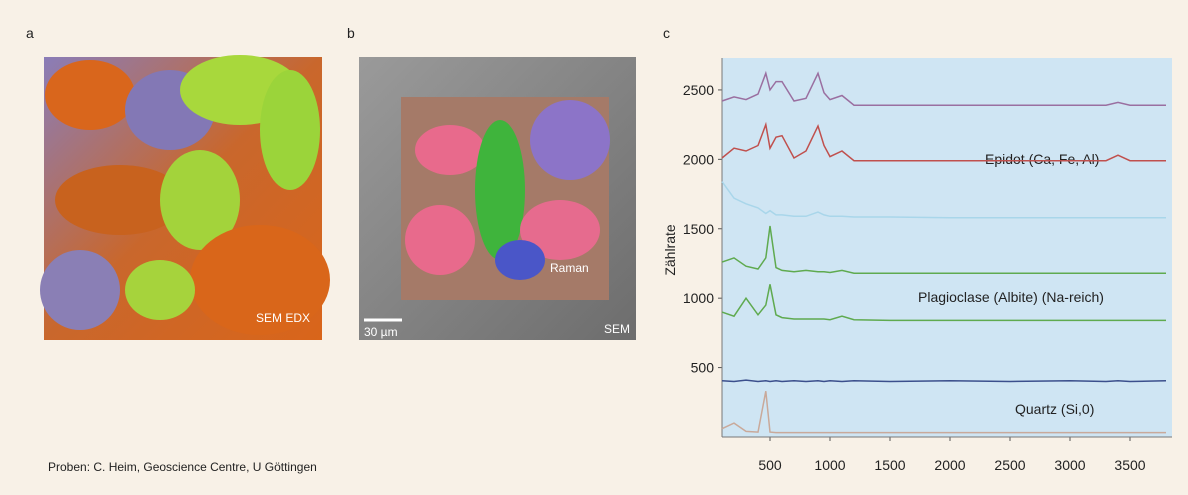 This screenshot has height=495, width=1188. I want to click on x-tick-label: 3500, so click(1129, 465).